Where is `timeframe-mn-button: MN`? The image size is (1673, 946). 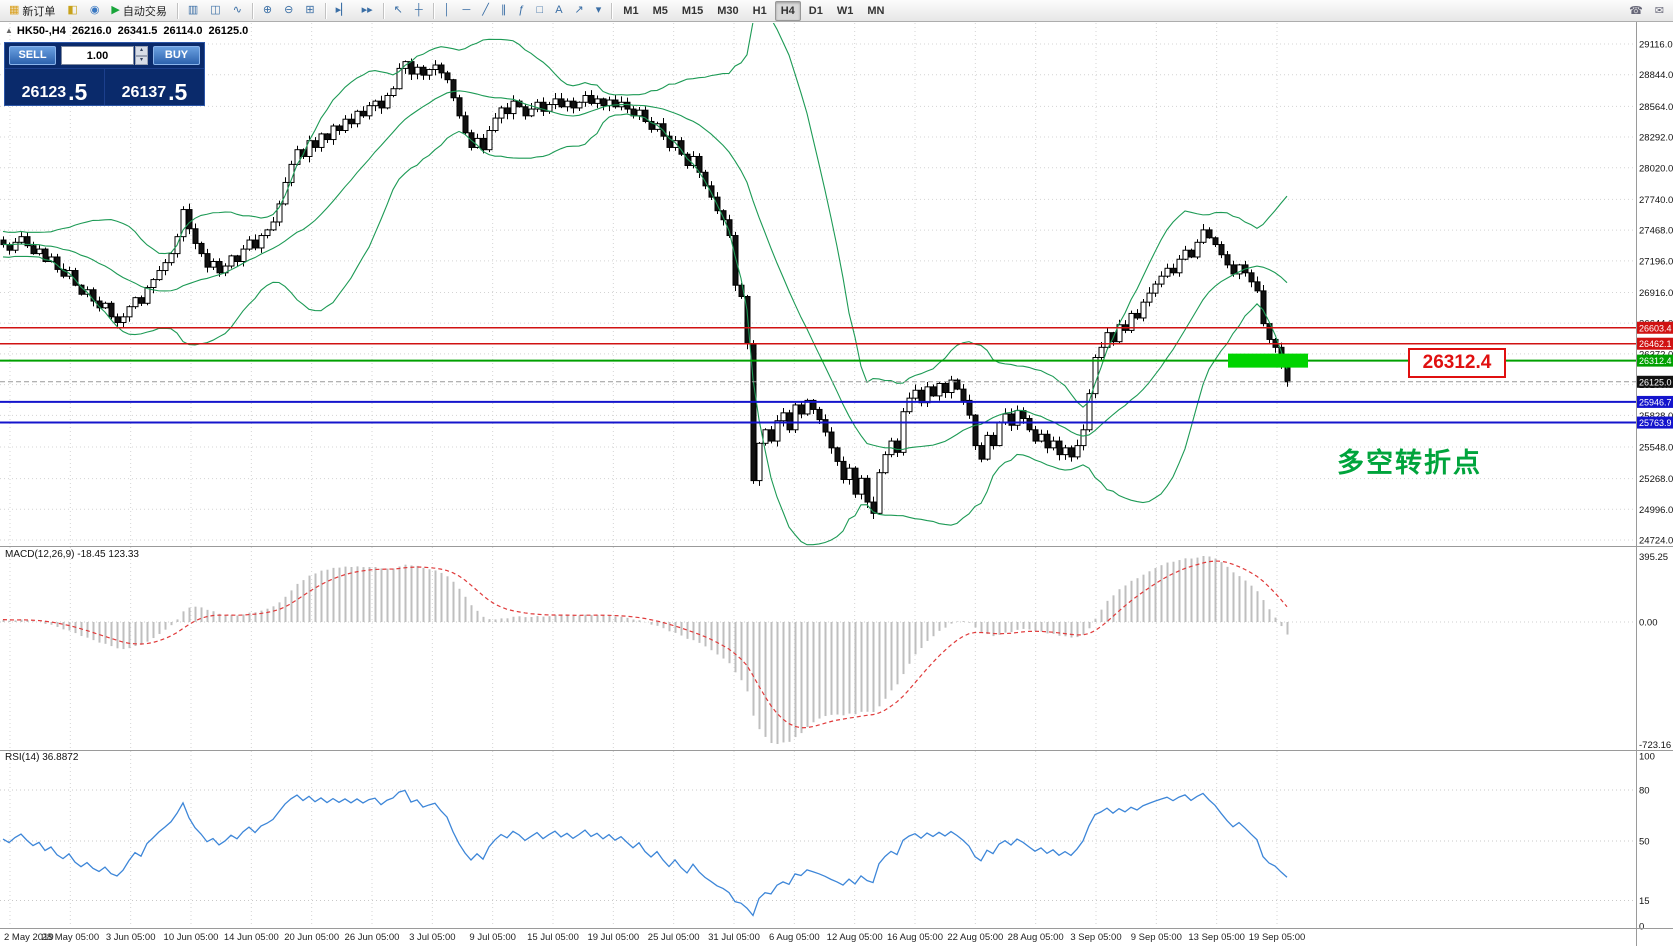 timeframe-mn-button: MN is located at coordinates (875, 11).